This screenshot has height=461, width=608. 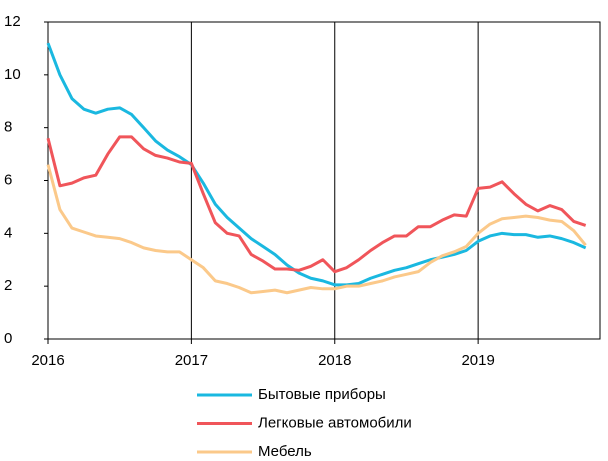 I want to click on legend-label: Мебель, so click(x=285, y=451).